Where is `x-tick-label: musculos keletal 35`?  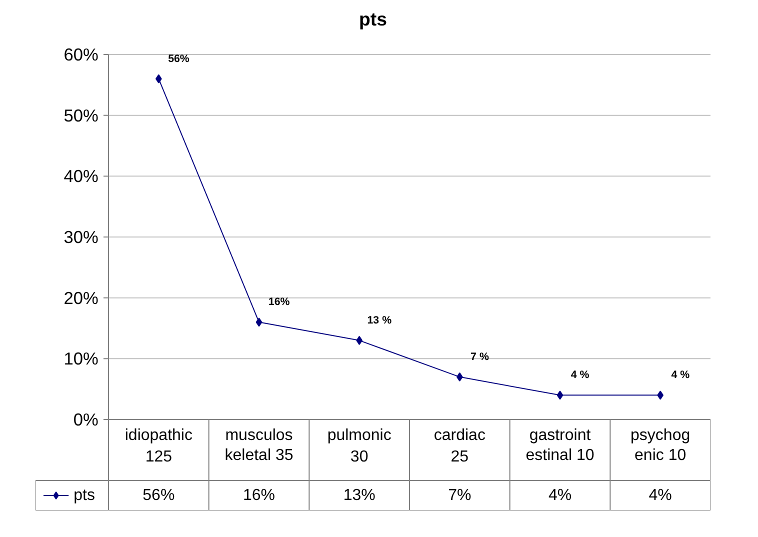 x-tick-label: musculos keletal 35 is located at coordinates (259, 445).